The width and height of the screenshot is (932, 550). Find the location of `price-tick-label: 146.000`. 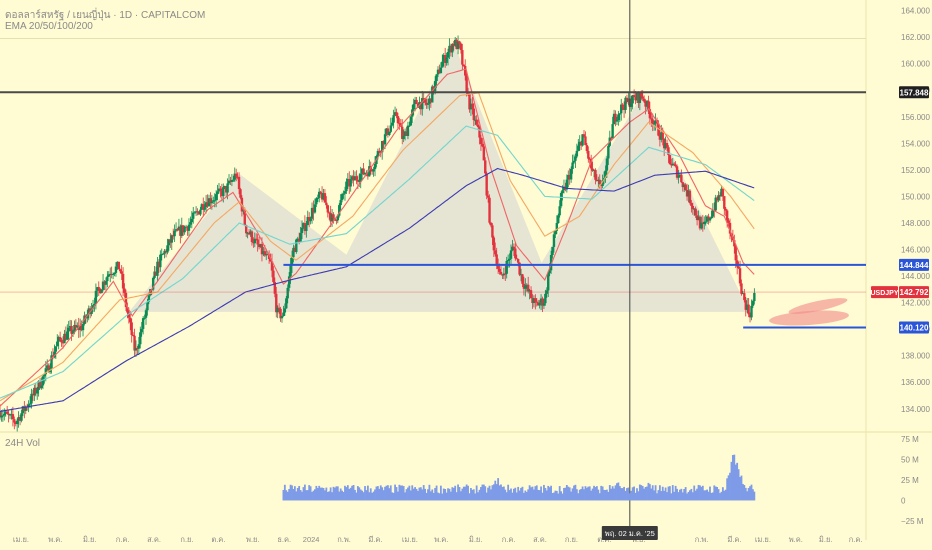

price-tick-label: 146.000 is located at coordinates (915, 250).